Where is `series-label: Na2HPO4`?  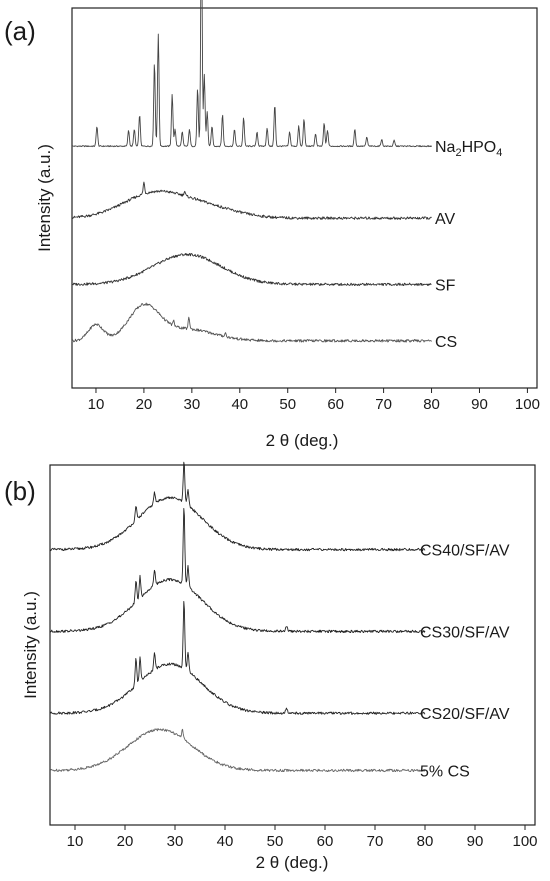
series-label: Na2HPO4 is located at coordinates (468, 149).